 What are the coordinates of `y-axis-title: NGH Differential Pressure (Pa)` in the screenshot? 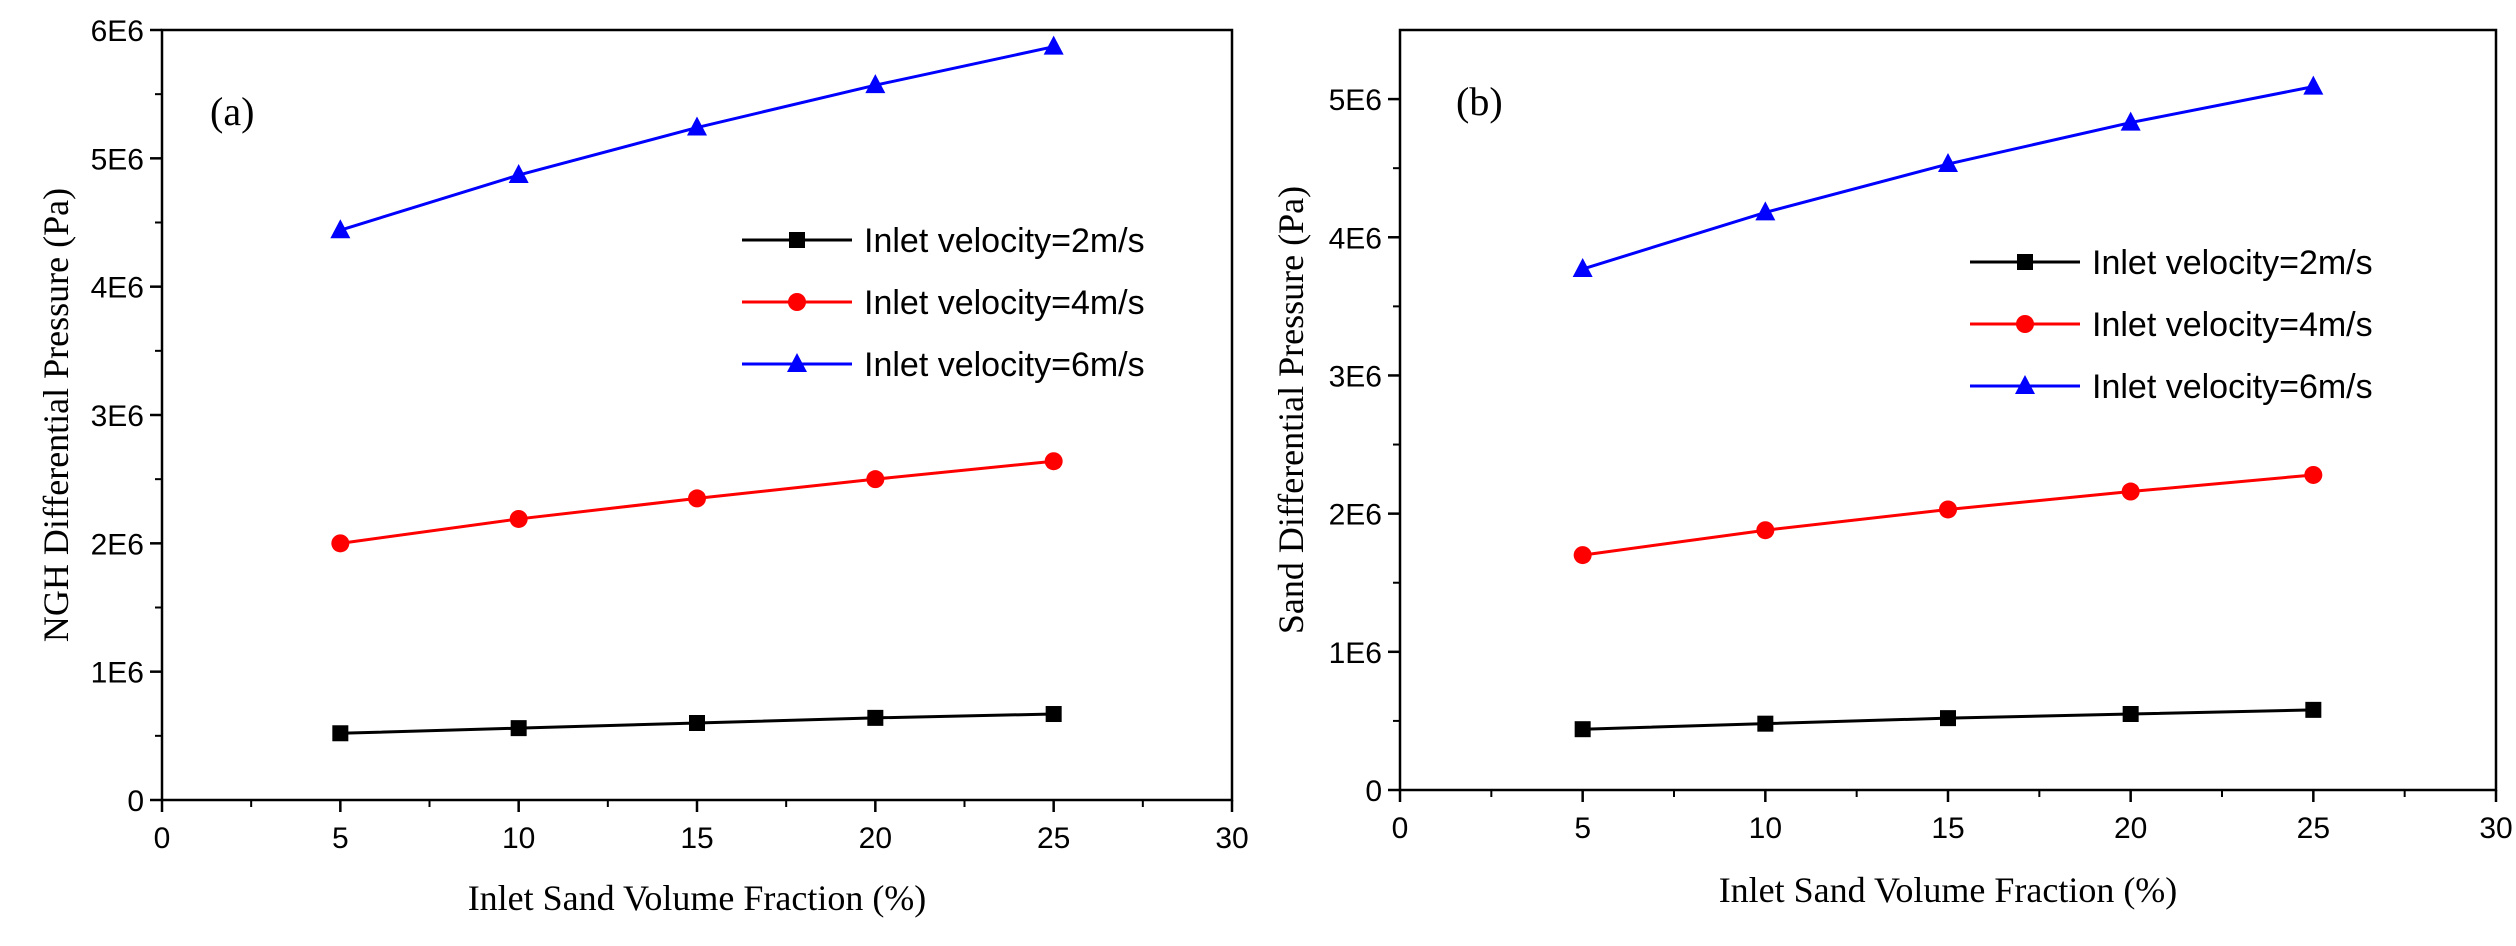 It's located at (56, 415).